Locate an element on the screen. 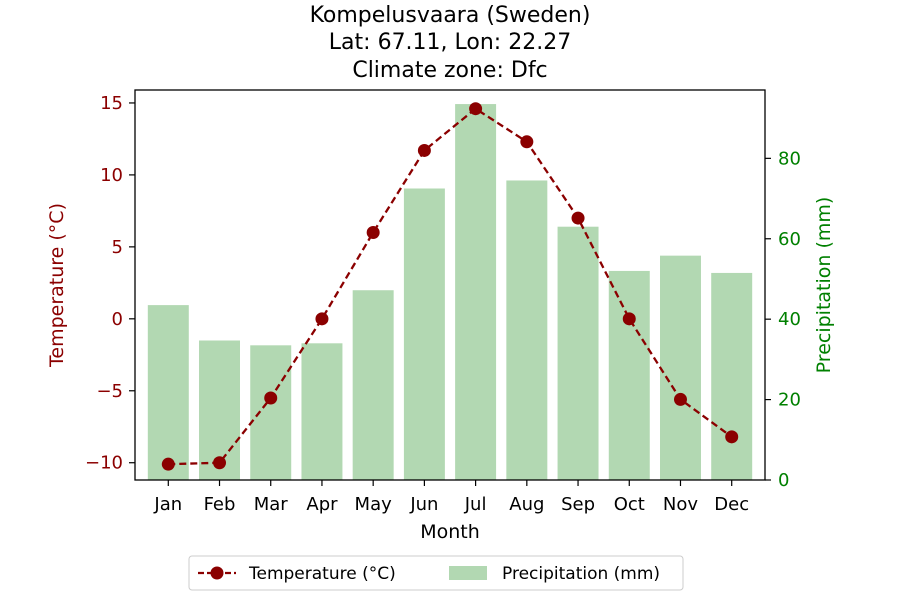  temp-point-feb is located at coordinates (220, 463).